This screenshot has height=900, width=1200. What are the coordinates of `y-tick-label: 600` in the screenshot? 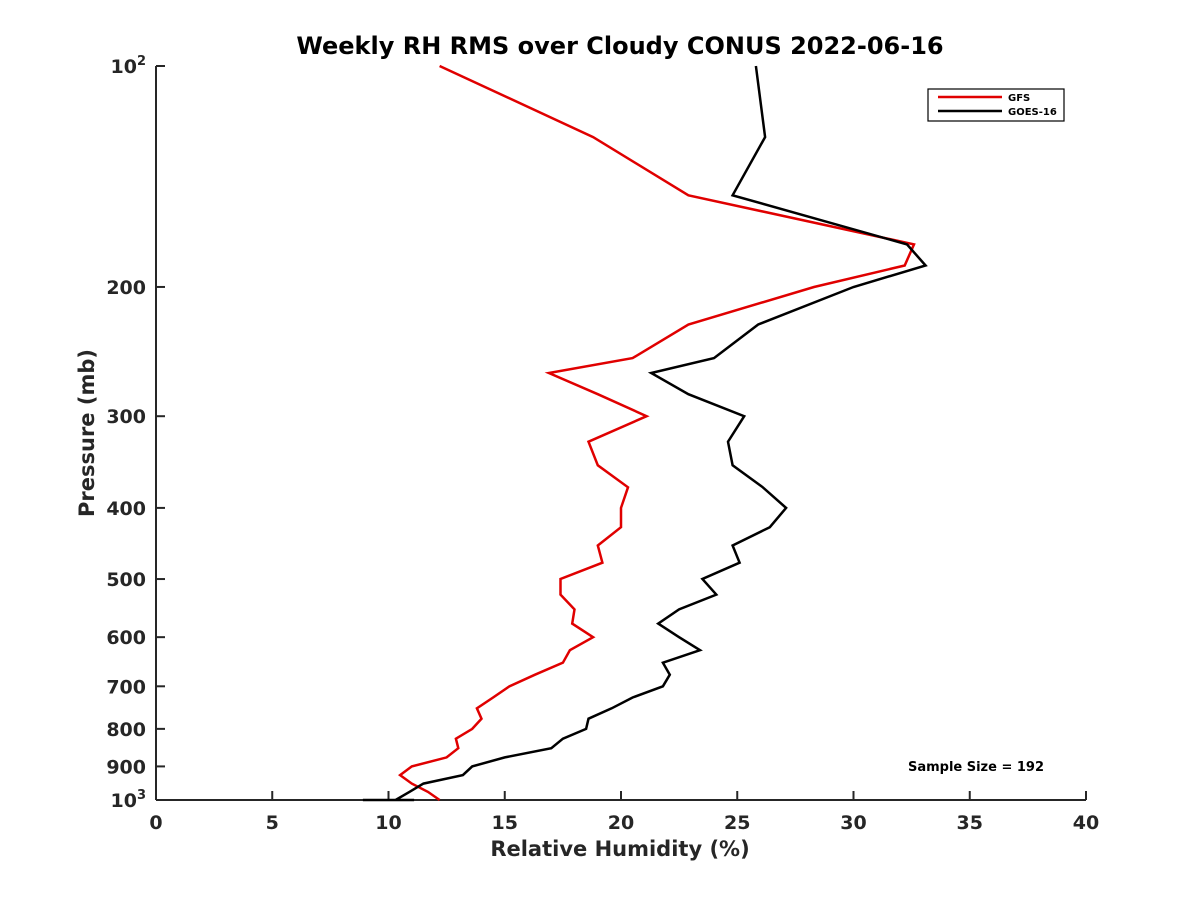 It's located at (126, 638).